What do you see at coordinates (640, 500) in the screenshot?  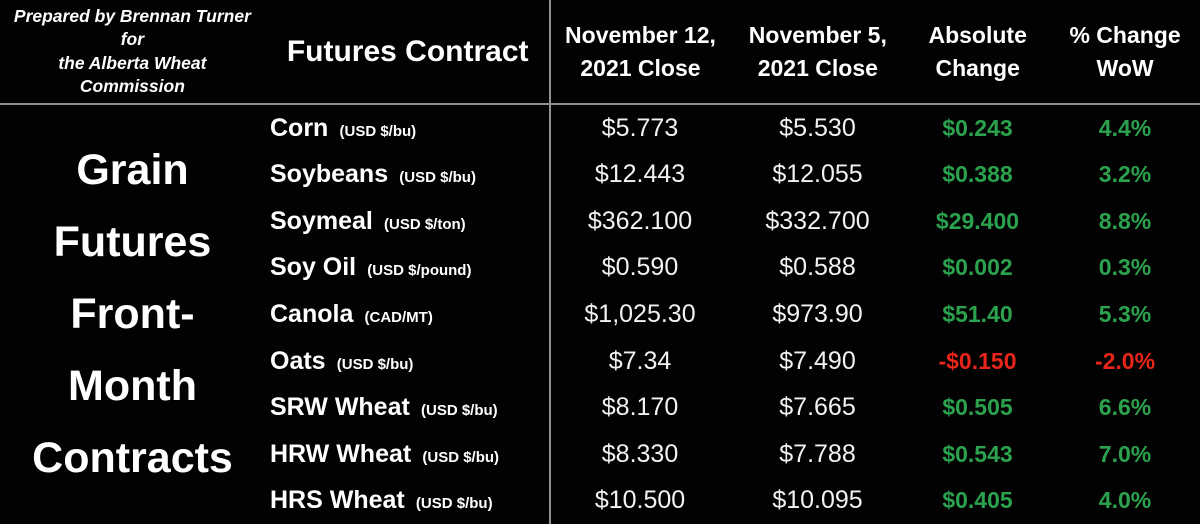 I see `nov12-close-value: $10.500` at bounding box center [640, 500].